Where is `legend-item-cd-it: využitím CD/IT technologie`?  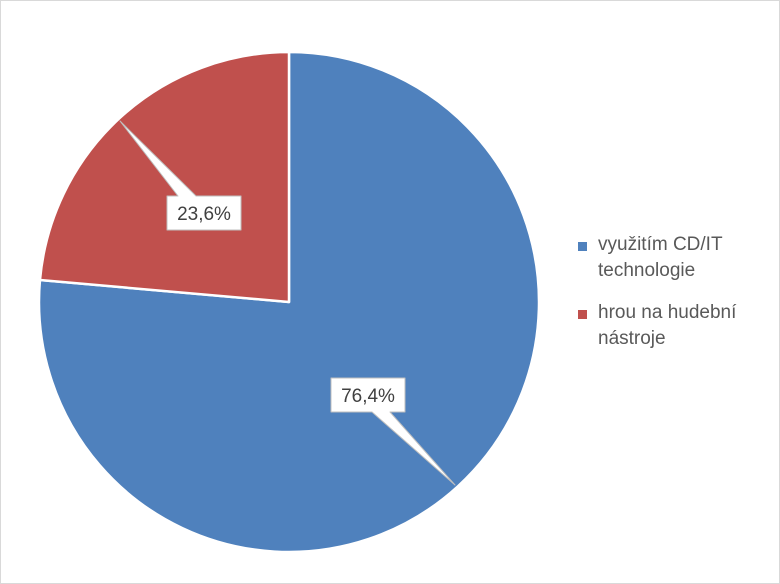
legend-item-cd-it: využitím CD/IT technologie is located at coordinates (674, 258).